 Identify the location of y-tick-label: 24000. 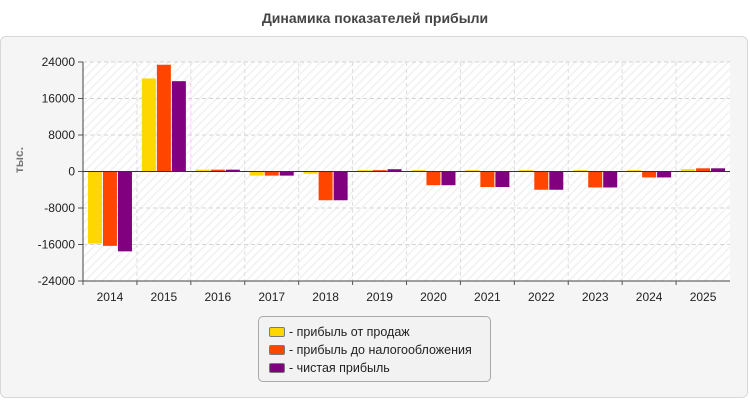
(59, 62).